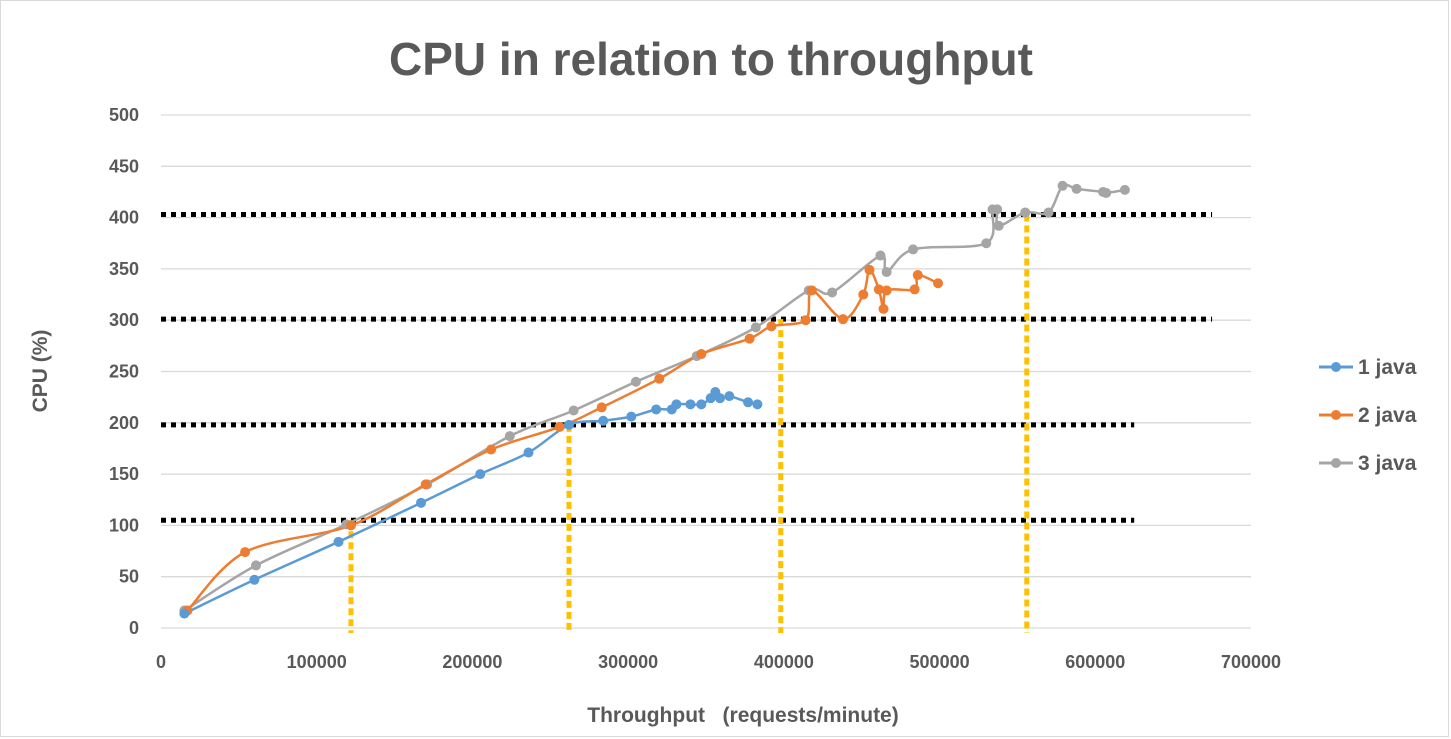 The image size is (1451, 739). What do you see at coordinates (742, 715) in the screenshot?
I see `x-axis-label: Throughput (requests/minute)` at bounding box center [742, 715].